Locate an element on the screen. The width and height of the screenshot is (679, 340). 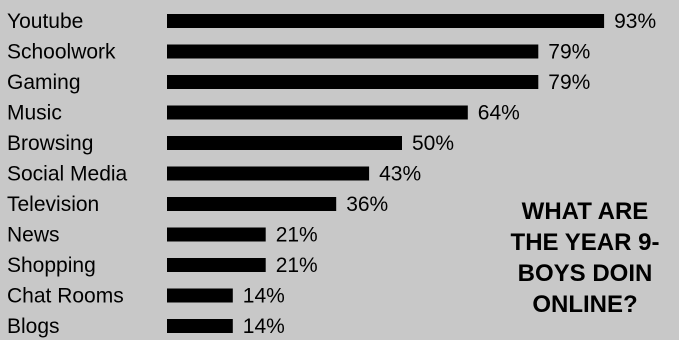
bar-news is located at coordinates (216, 234).